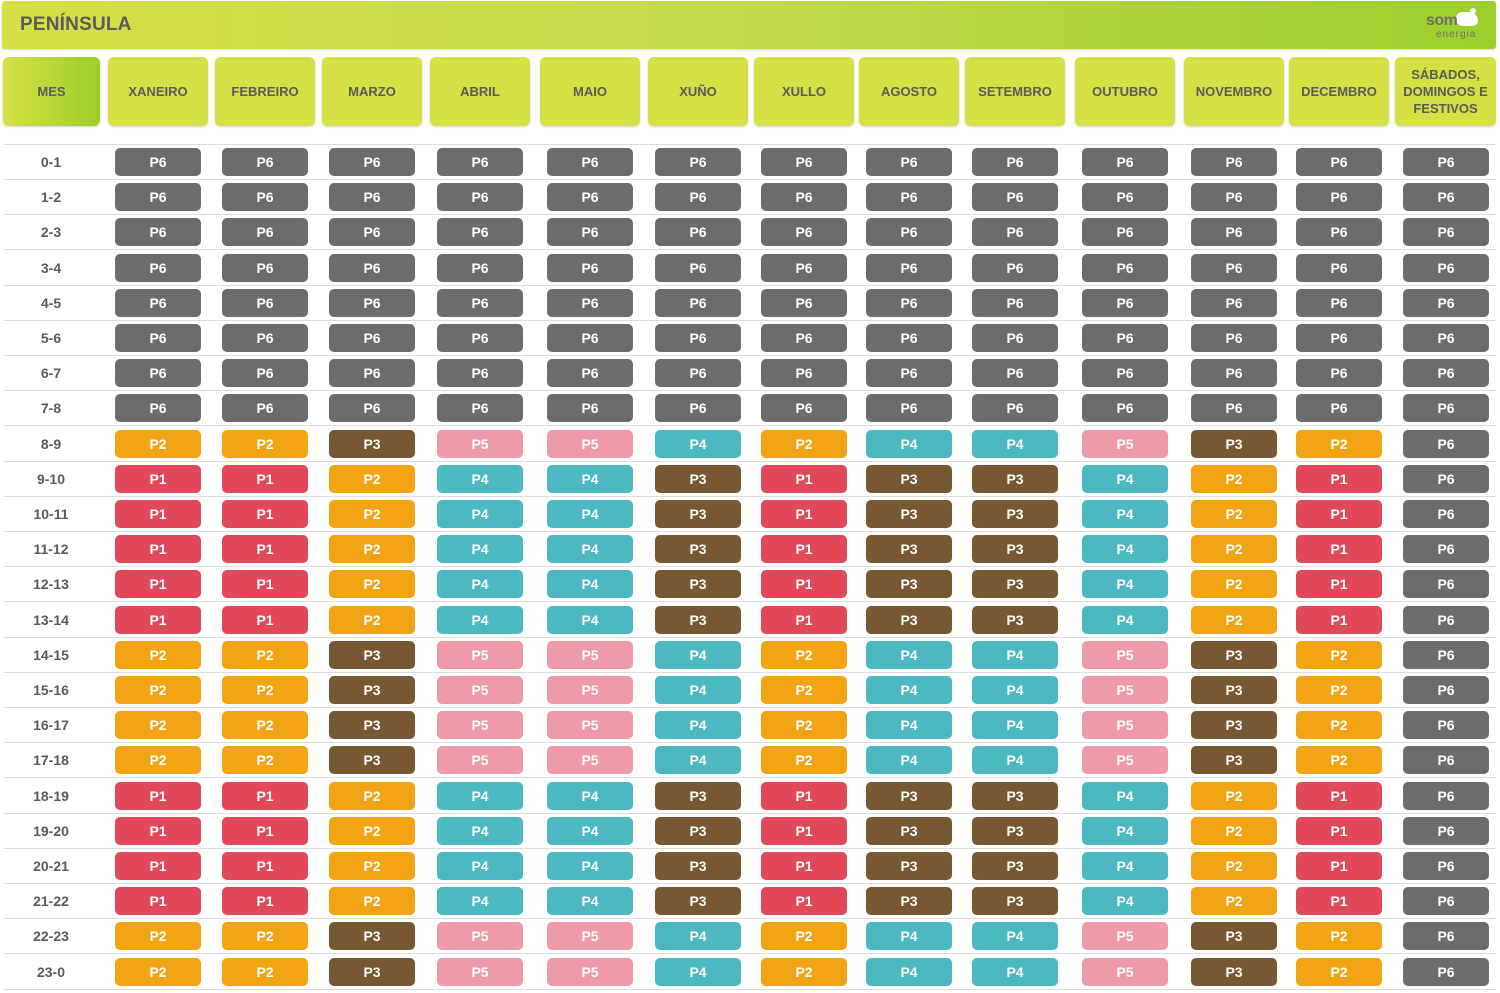 This screenshot has width=1500, height=993. I want to click on hour-label: 22-23, so click(51, 936).